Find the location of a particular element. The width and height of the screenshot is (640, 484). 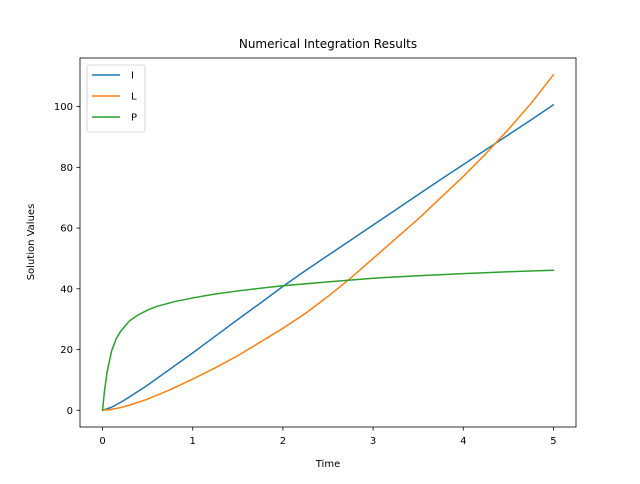

chart-title: Numerical Integration Results is located at coordinates (328, 44).